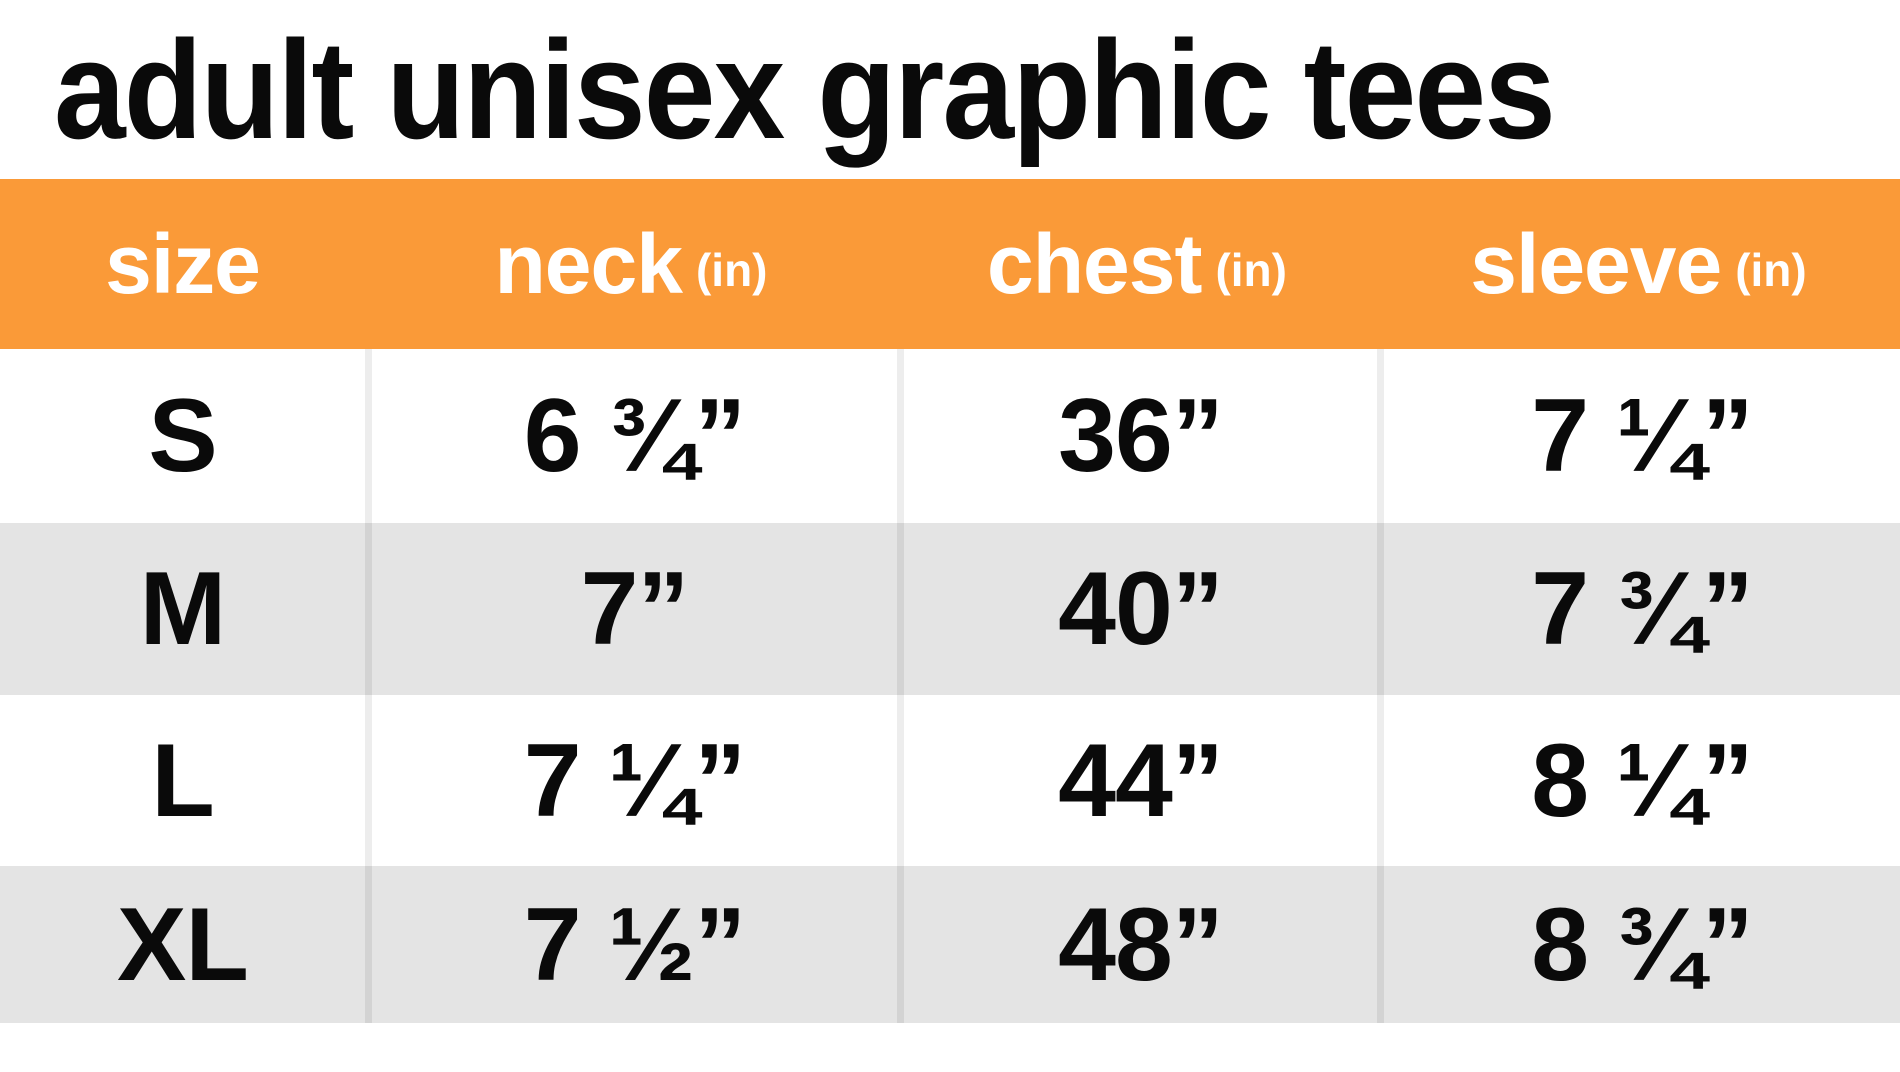  What do you see at coordinates (1137, 609) in the screenshot?
I see `cell-chest: 40”` at bounding box center [1137, 609].